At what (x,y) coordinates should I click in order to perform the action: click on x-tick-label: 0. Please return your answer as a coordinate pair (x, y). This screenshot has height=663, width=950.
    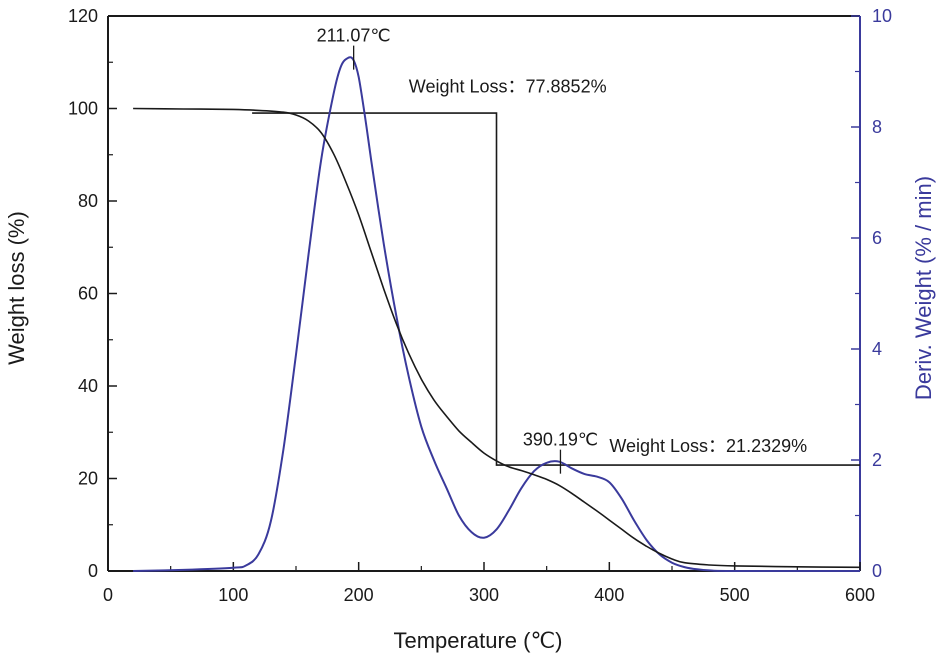
    Looking at the image, I should click on (108, 595).